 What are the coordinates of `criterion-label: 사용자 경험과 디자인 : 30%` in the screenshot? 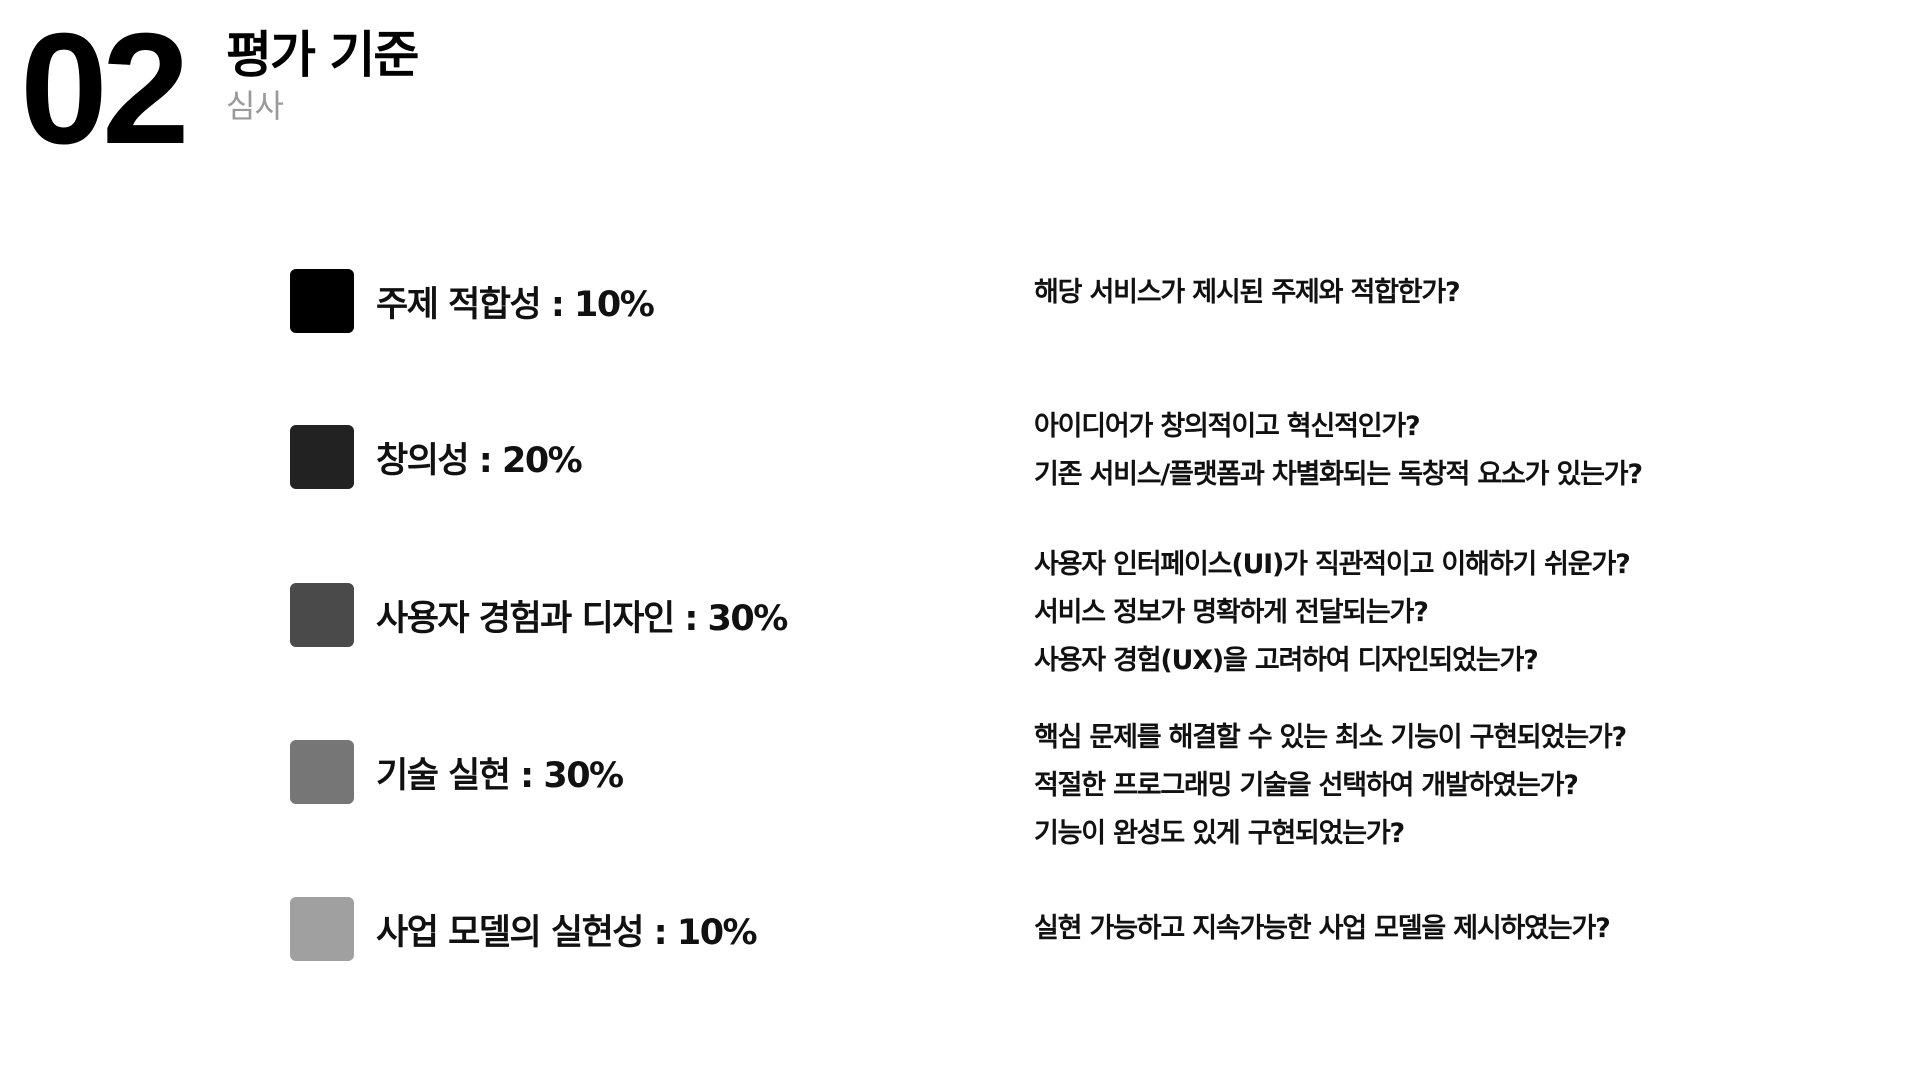 It's located at (582, 618).